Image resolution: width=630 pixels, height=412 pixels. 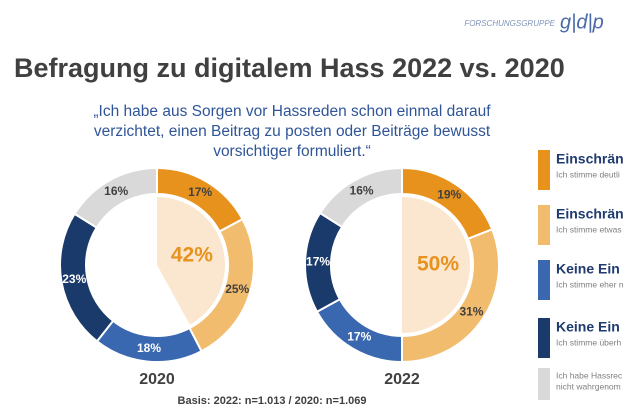 What do you see at coordinates (449, 195) in the screenshot?
I see `data-label: 19%` at bounding box center [449, 195].